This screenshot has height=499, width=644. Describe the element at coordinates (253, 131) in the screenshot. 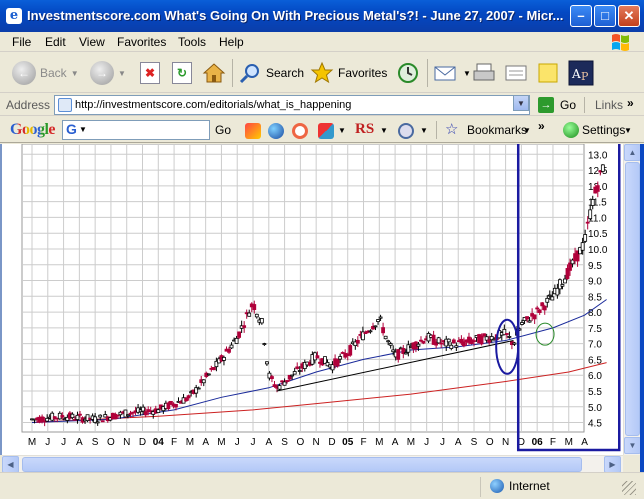

I see `news-icon` at that location.